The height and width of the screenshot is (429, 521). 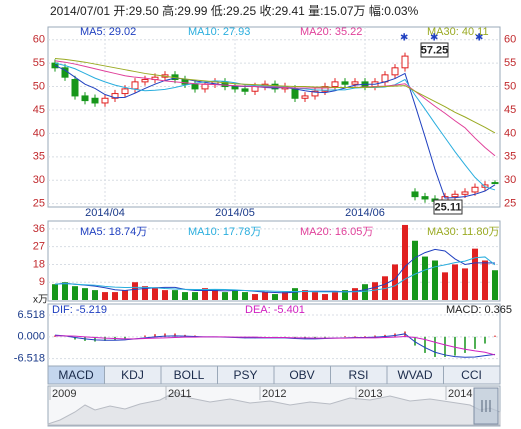 I want to click on y-tick-label-right: 50, so click(x=510, y=86).